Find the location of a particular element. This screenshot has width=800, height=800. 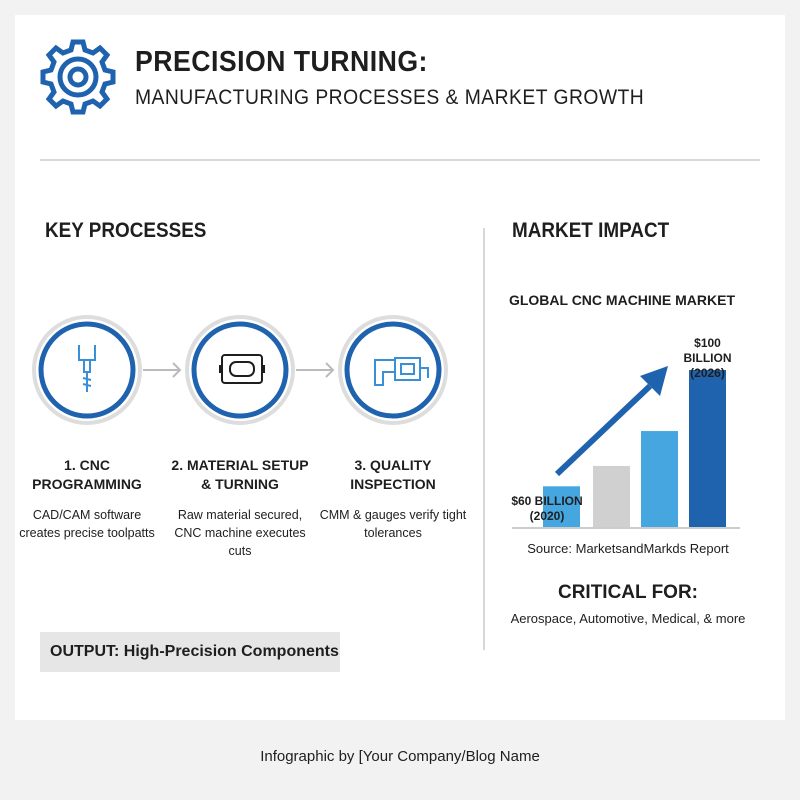

subtitle: MANUFACTURING PROCESSES & MARKET GROWTH is located at coordinates (390, 97).